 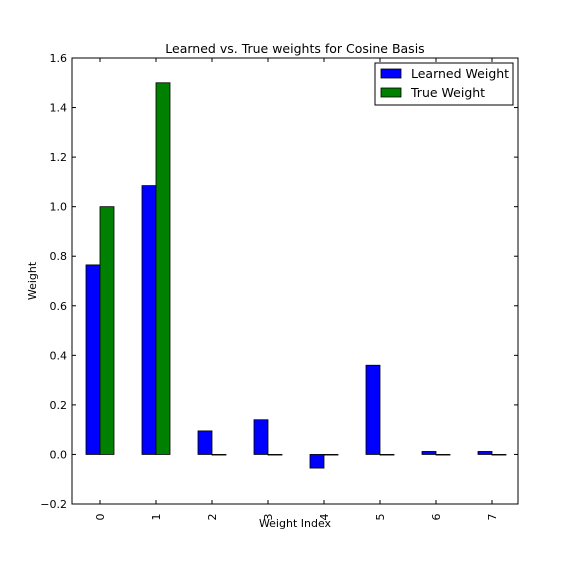 I want to click on x-tick-label: 6, so click(x=436, y=517).